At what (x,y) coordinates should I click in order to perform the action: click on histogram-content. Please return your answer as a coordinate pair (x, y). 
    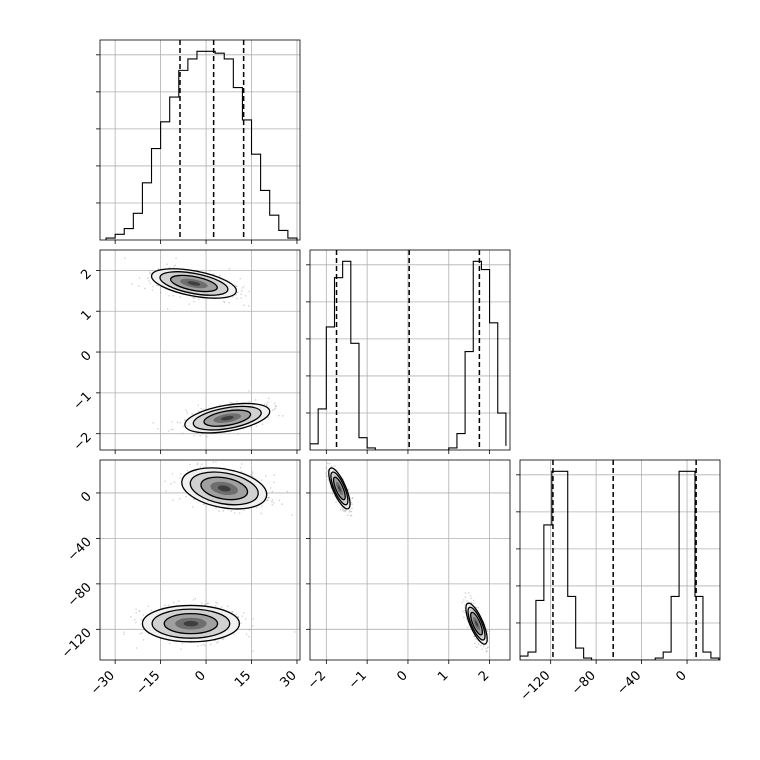
    Looking at the image, I should click on (408, 350).